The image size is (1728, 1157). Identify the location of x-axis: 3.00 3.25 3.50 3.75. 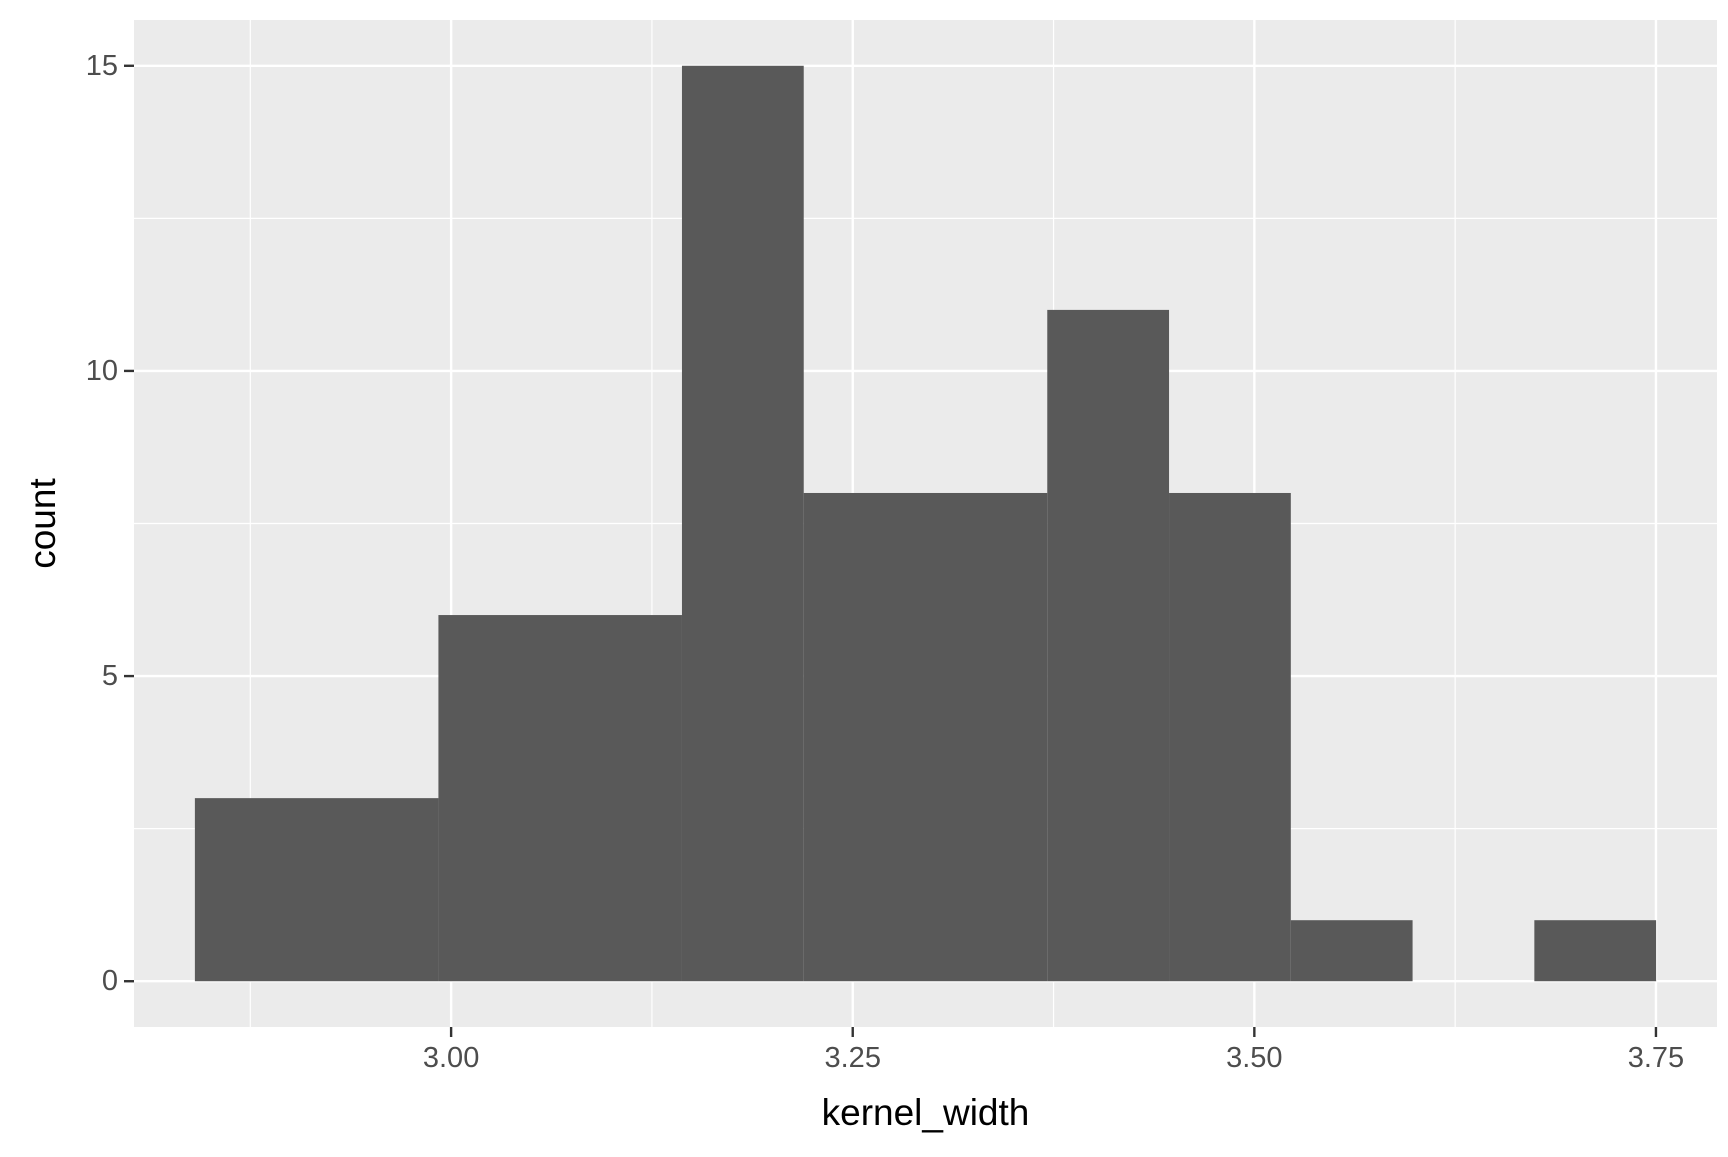
(1053, 1050).